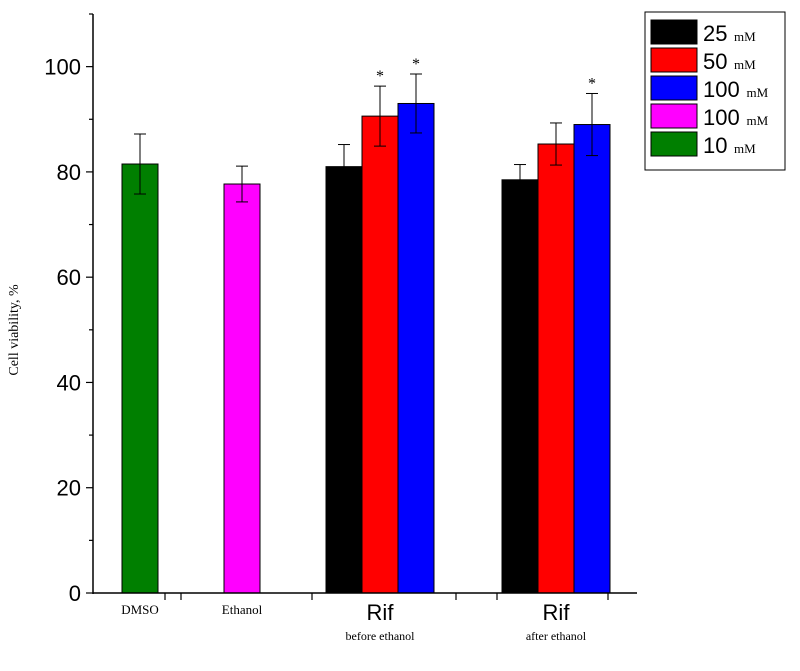 The height and width of the screenshot is (671, 800). What do you see at coordinates (69, 172) in the screenshot?
I see `y-tick-label: 80` at bounding box center [69, 172].